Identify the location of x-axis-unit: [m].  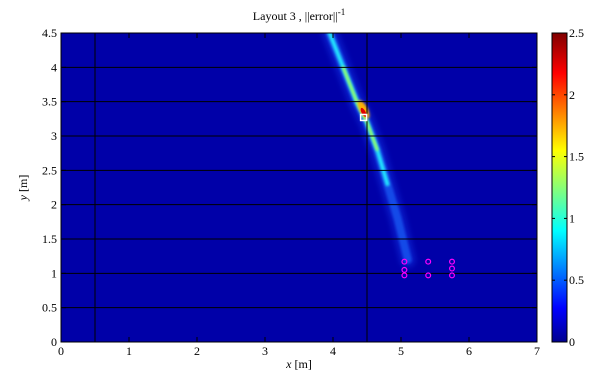
(302, 364).